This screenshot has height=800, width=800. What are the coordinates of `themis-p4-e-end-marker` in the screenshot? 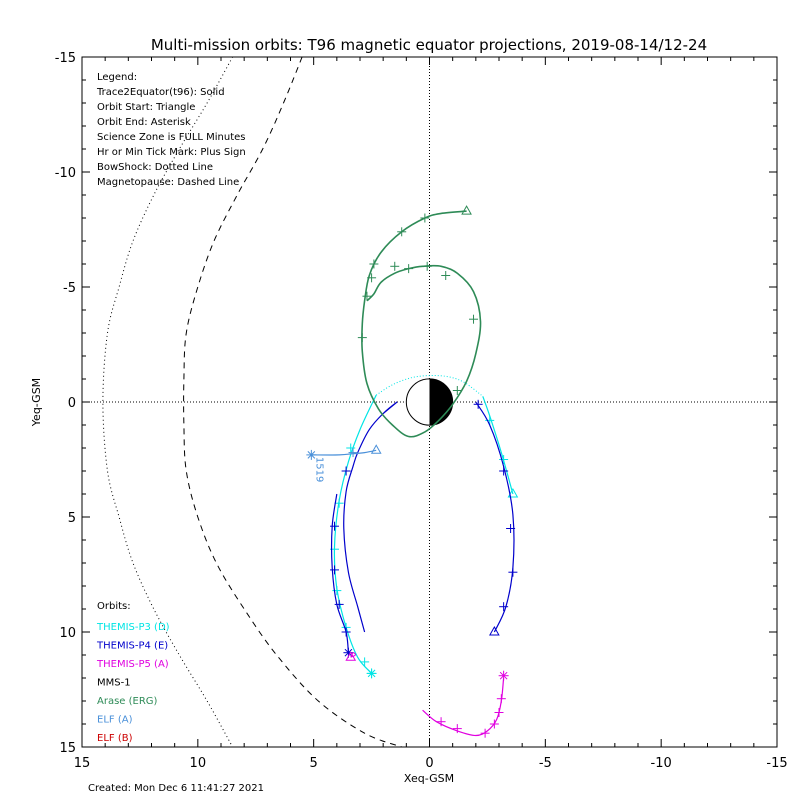 It's located at (348, 652).